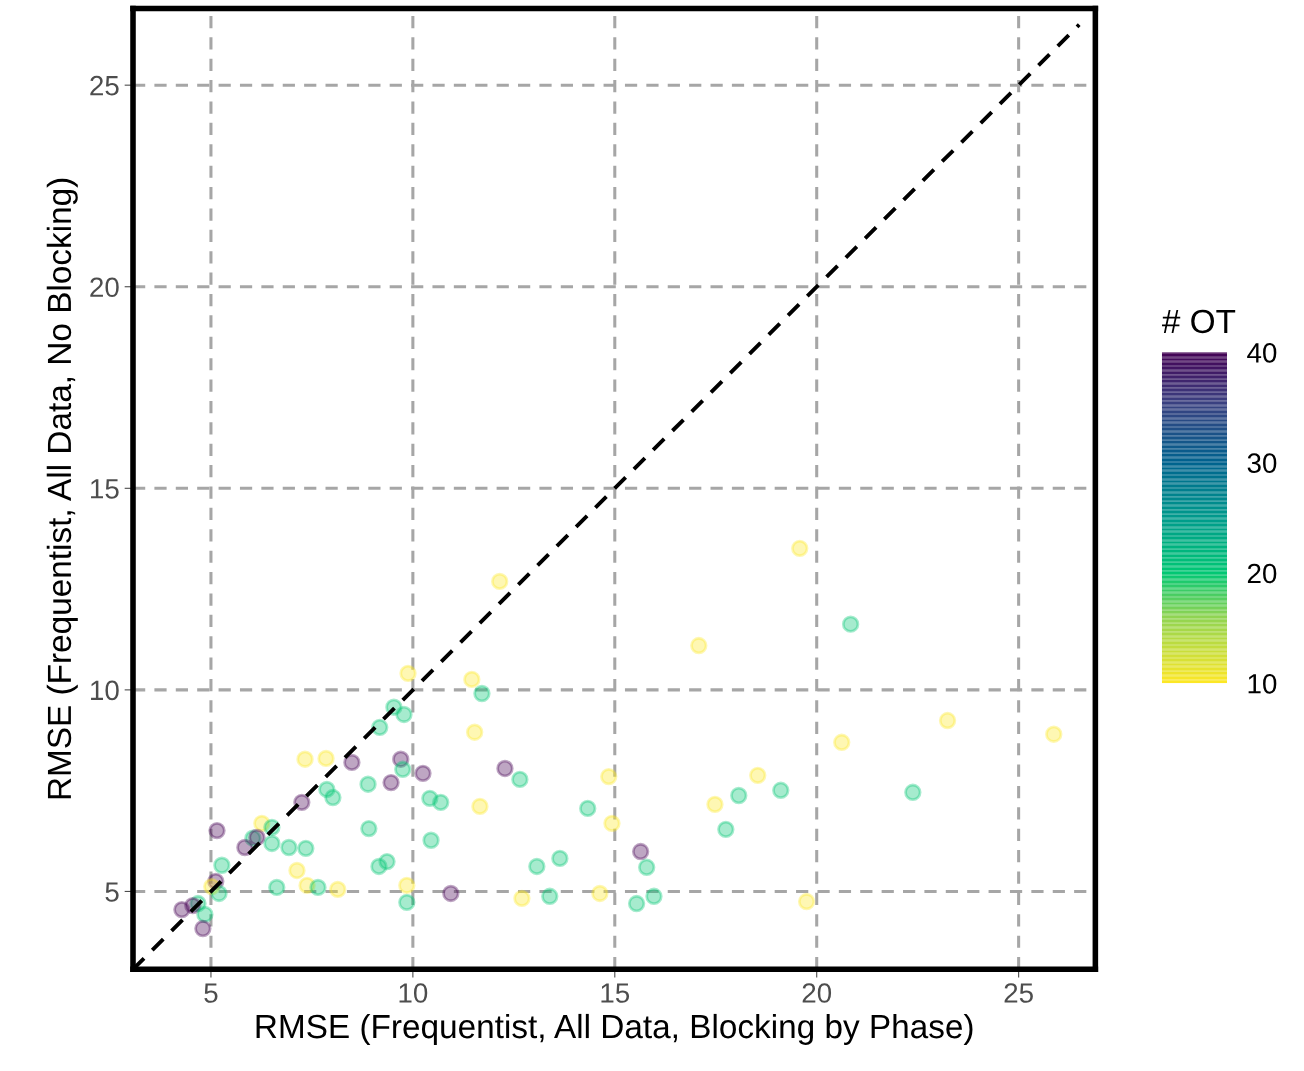 This screenshot has height=1071, width=1304. What do you see at coordinates (1199, 321) in the screenshot?
I see `color-bar-title: # OT` at bounding box center [1199, 321].